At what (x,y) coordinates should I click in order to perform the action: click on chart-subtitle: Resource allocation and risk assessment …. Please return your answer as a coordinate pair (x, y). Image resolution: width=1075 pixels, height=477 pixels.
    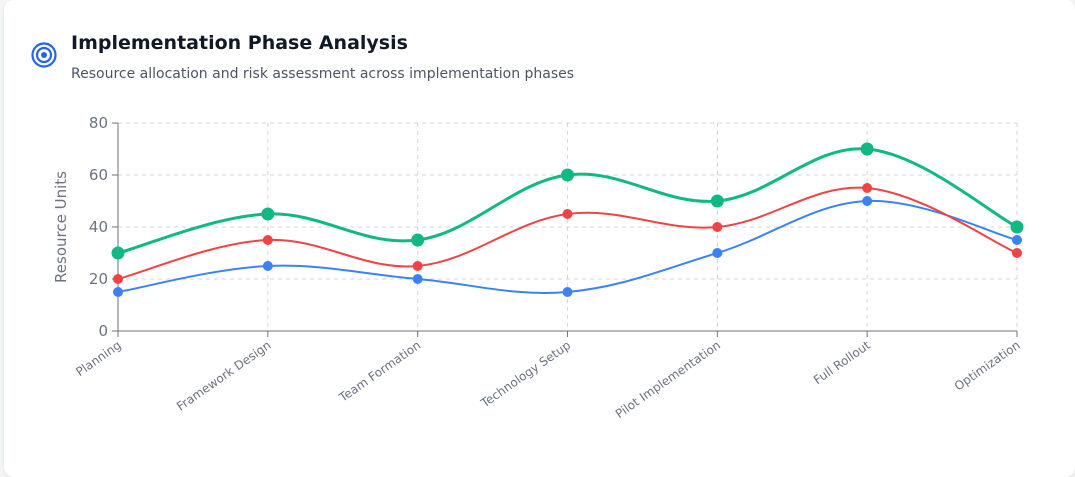
    Looking at the image, I should click on (323, 74).